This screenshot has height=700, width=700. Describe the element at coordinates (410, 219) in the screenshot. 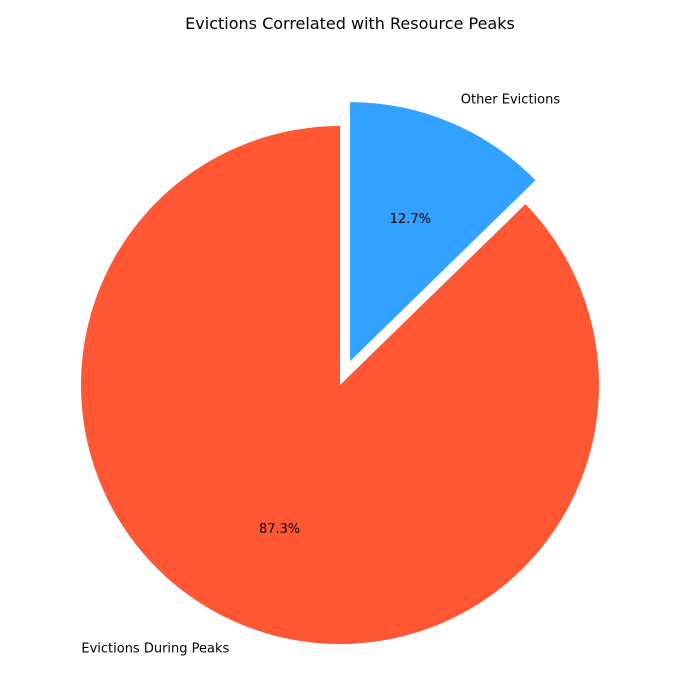

I see `pie-percent-label-1: 12.7%` at that location.